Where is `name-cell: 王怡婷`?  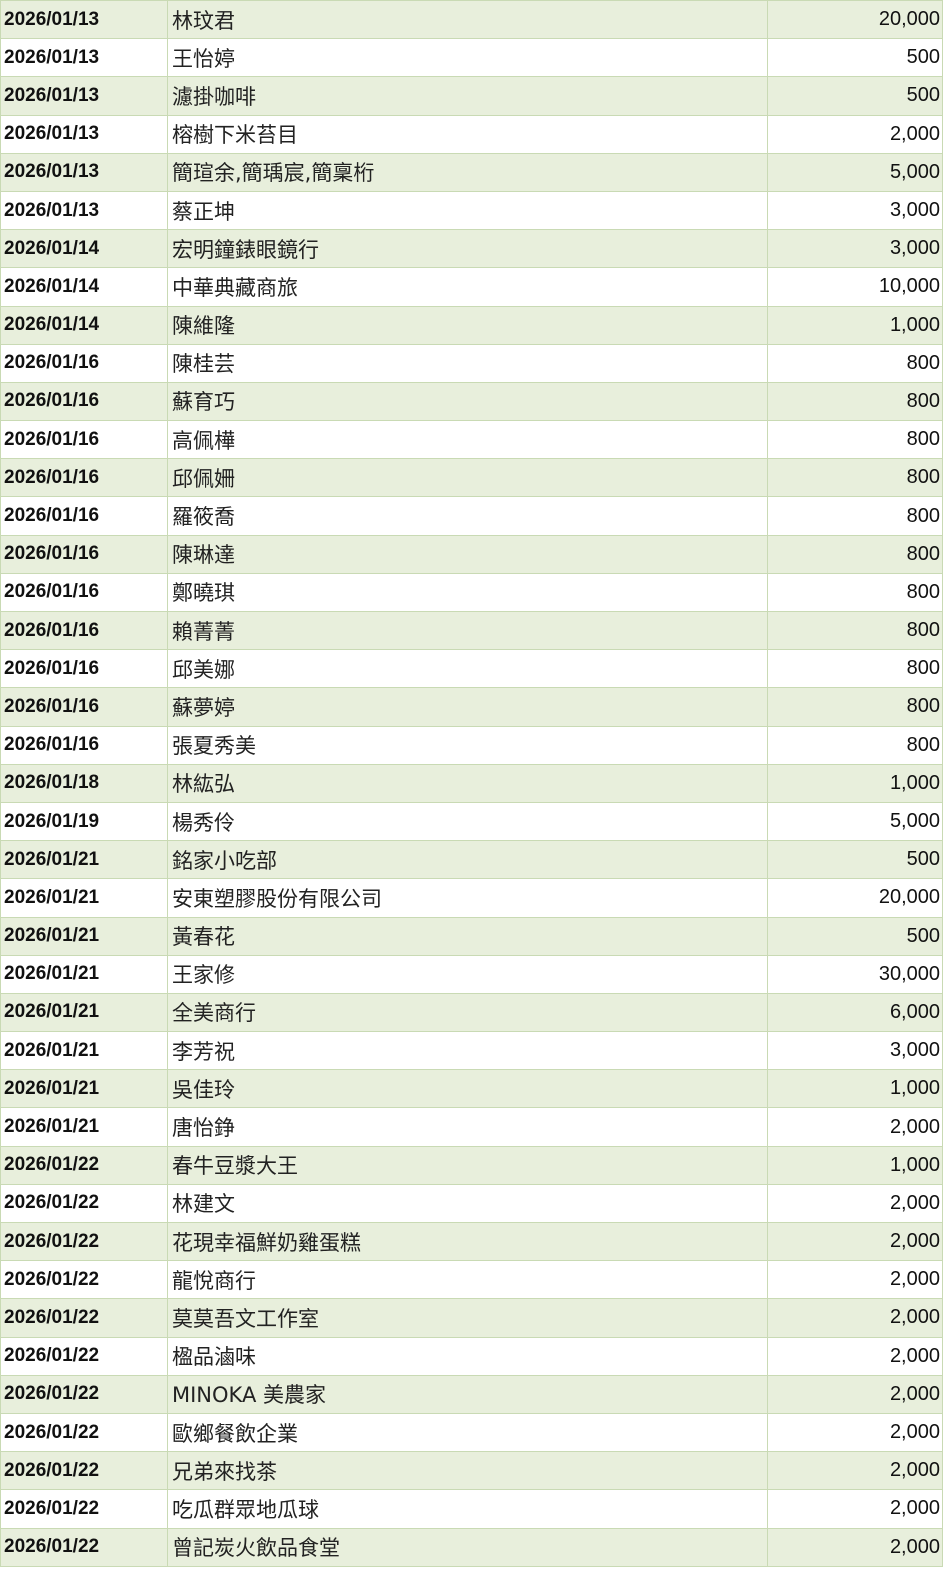 name-cell: 王怡婷 is located at coordinates (467, 58).